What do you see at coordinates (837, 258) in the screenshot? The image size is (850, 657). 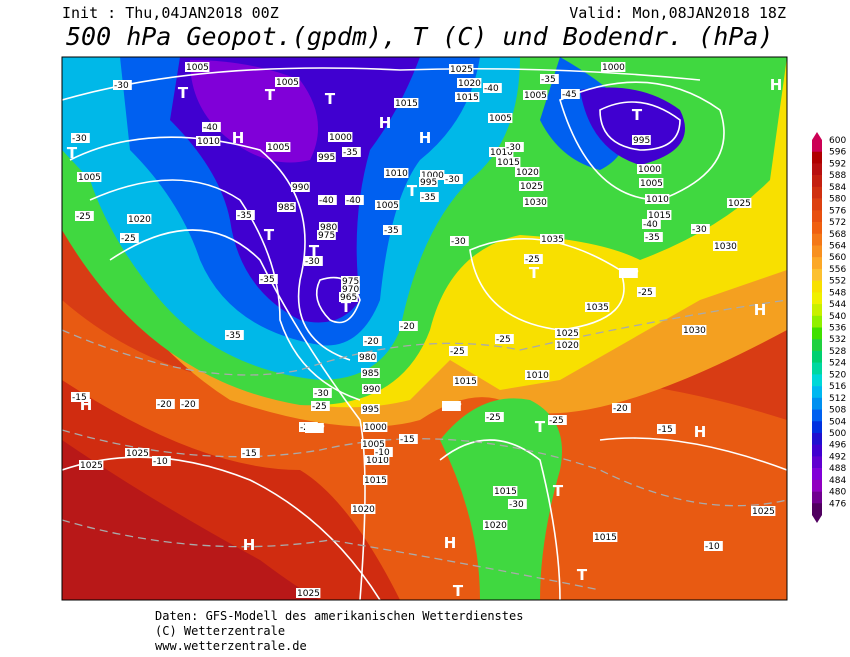 I see `legend-label: 560` at bounding box center [837, 258].